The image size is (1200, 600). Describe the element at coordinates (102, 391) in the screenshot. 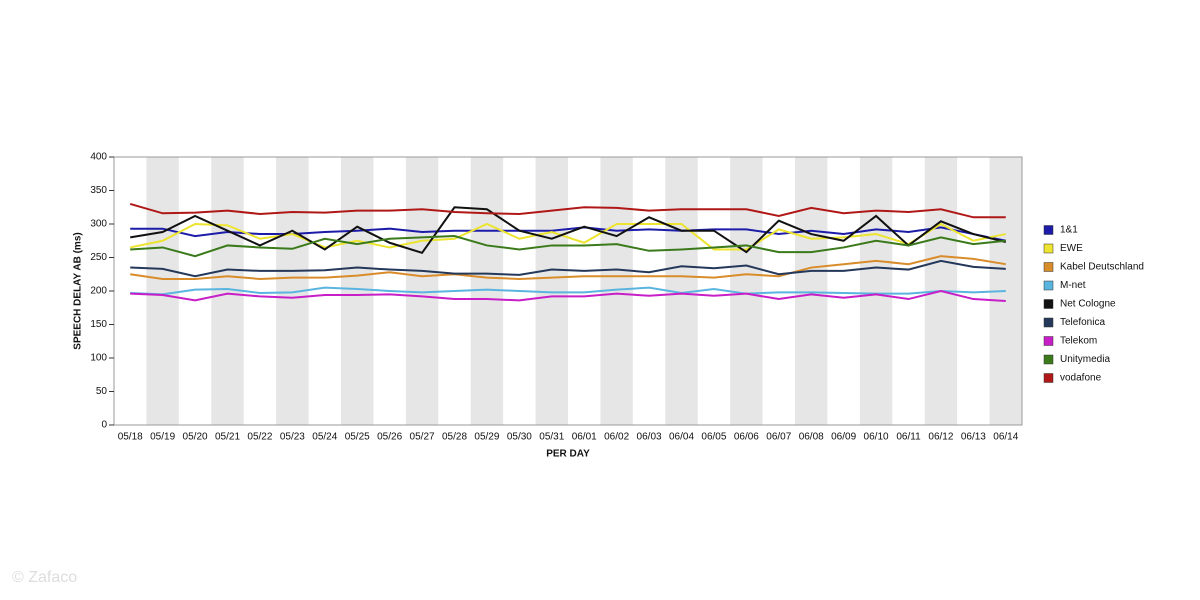

I see `y-tick-label: 50` at that location.